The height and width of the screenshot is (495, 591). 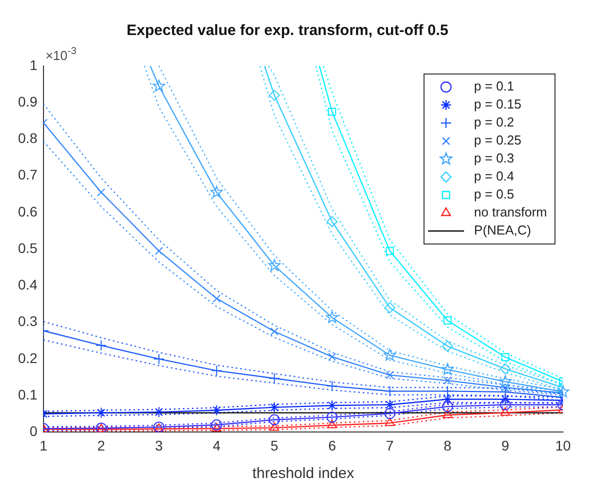 I want to click on x-tick-label: 1, so click(x=44, y=445).